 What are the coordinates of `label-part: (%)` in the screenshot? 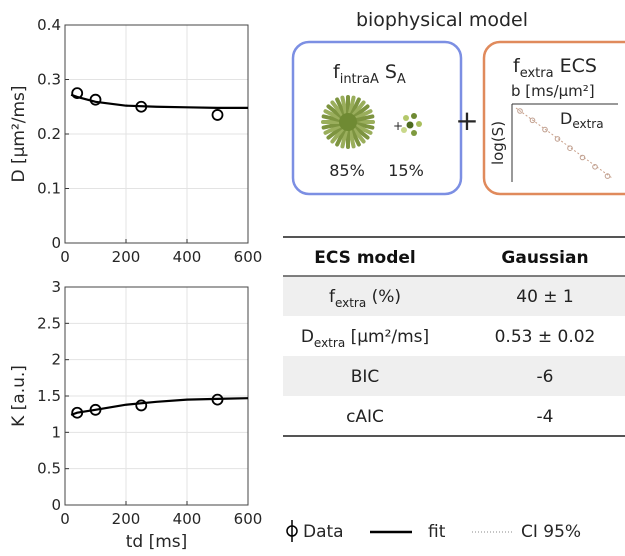 It's located at (383, 297).